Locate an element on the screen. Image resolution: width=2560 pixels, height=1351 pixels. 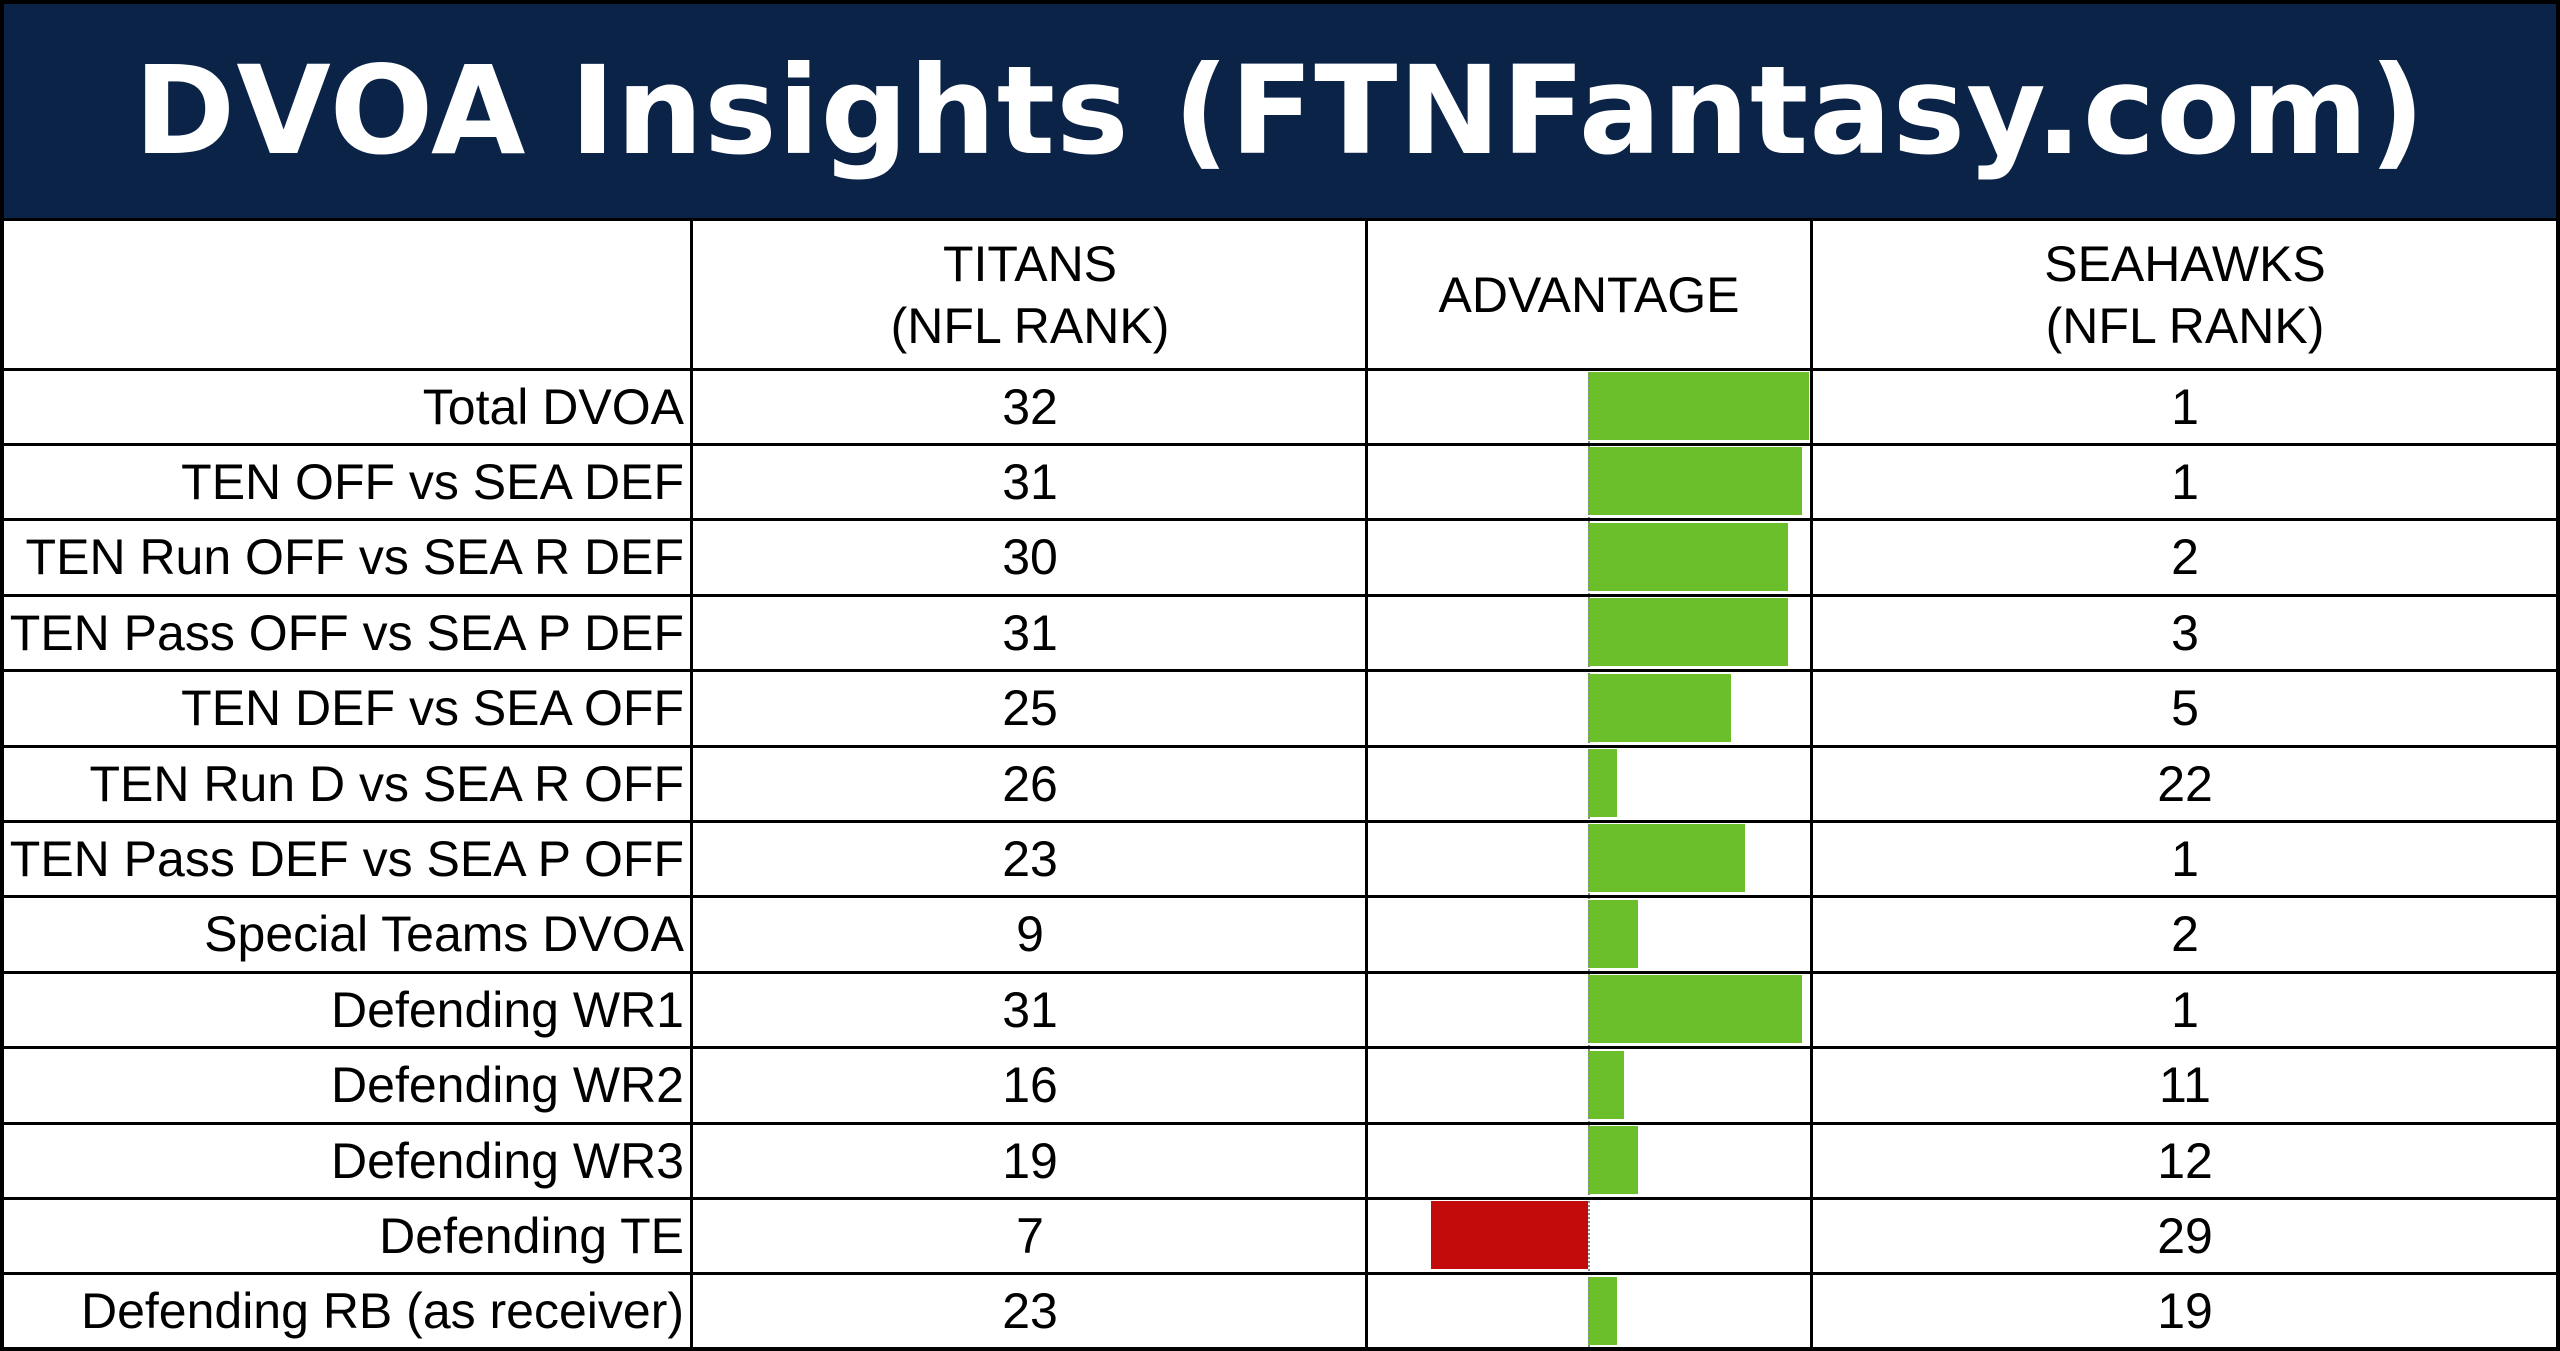
table-row: TEN Run OFF vs SEA R DEF 30 2 is located at coordinates (1280, 557).